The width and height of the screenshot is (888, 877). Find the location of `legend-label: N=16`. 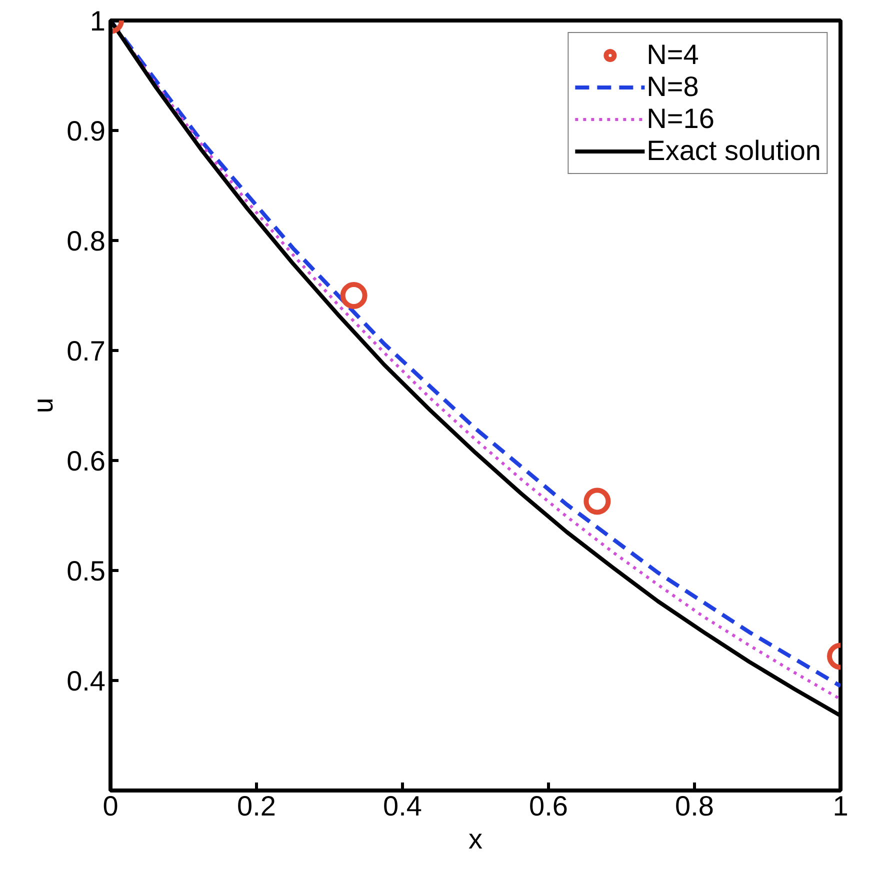

legend-label: N=16 is located at coordinates (680, 119).